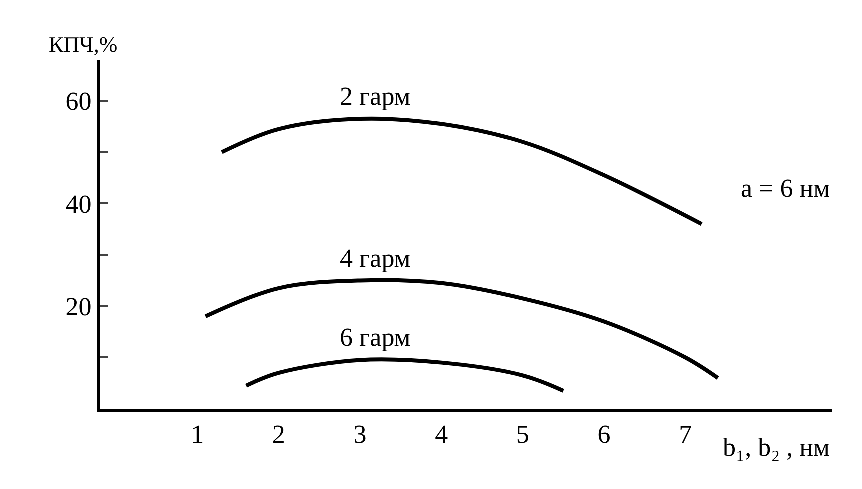  I want to click on x-tick-label: 3, so click(360, 435).